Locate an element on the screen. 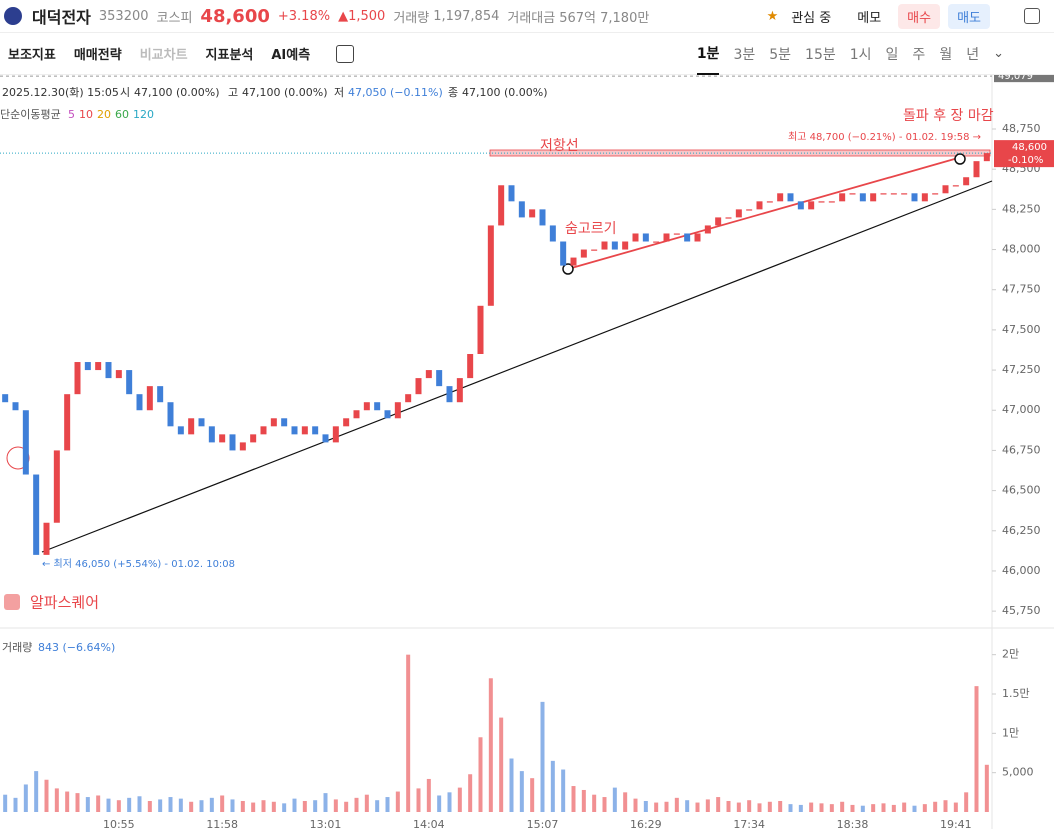 Image resolution: width=1054 pixels, height=829 pixels. tool: 지표분석 is located at coordinates (229, 55).